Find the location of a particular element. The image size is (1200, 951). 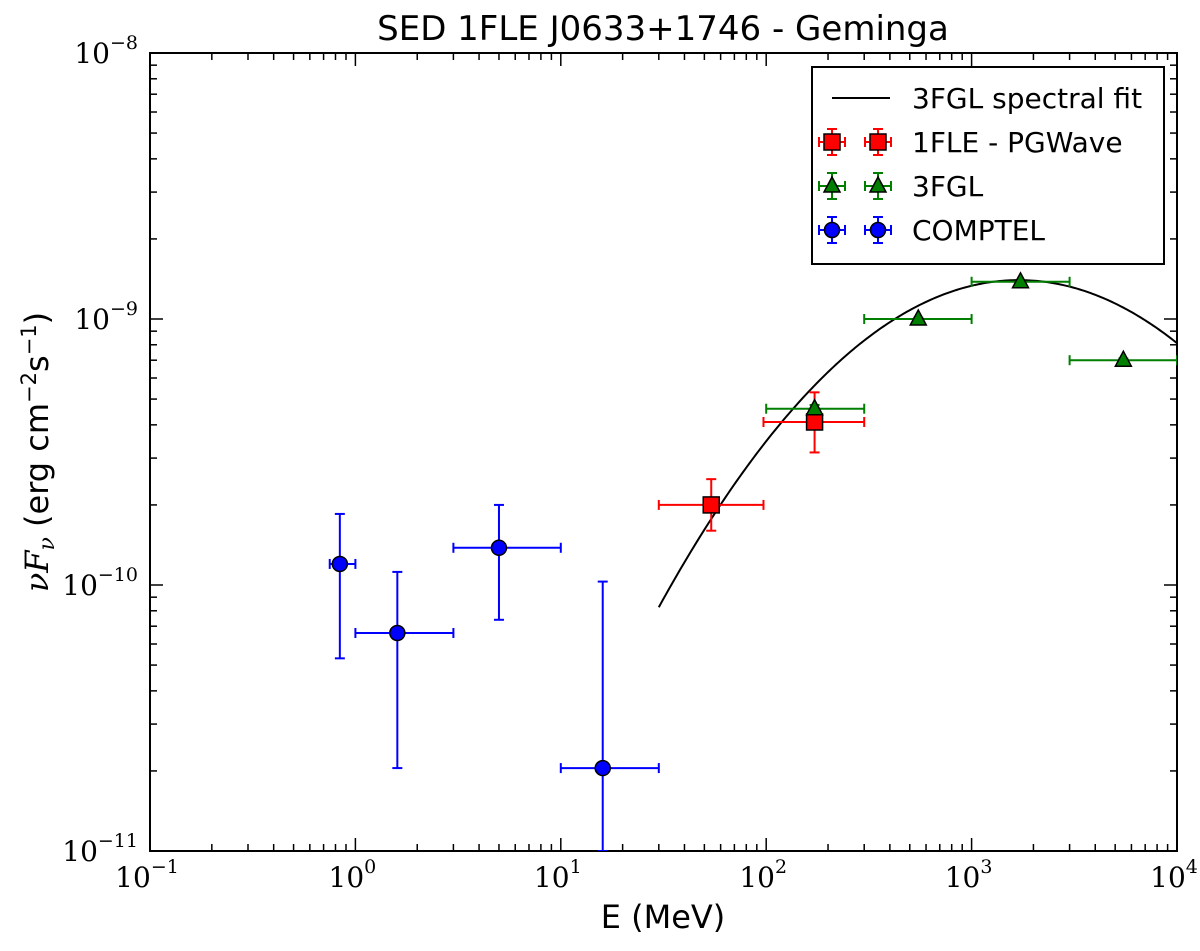

legend-label-3fgl: 3FGL is located at coordinates (948, 186).